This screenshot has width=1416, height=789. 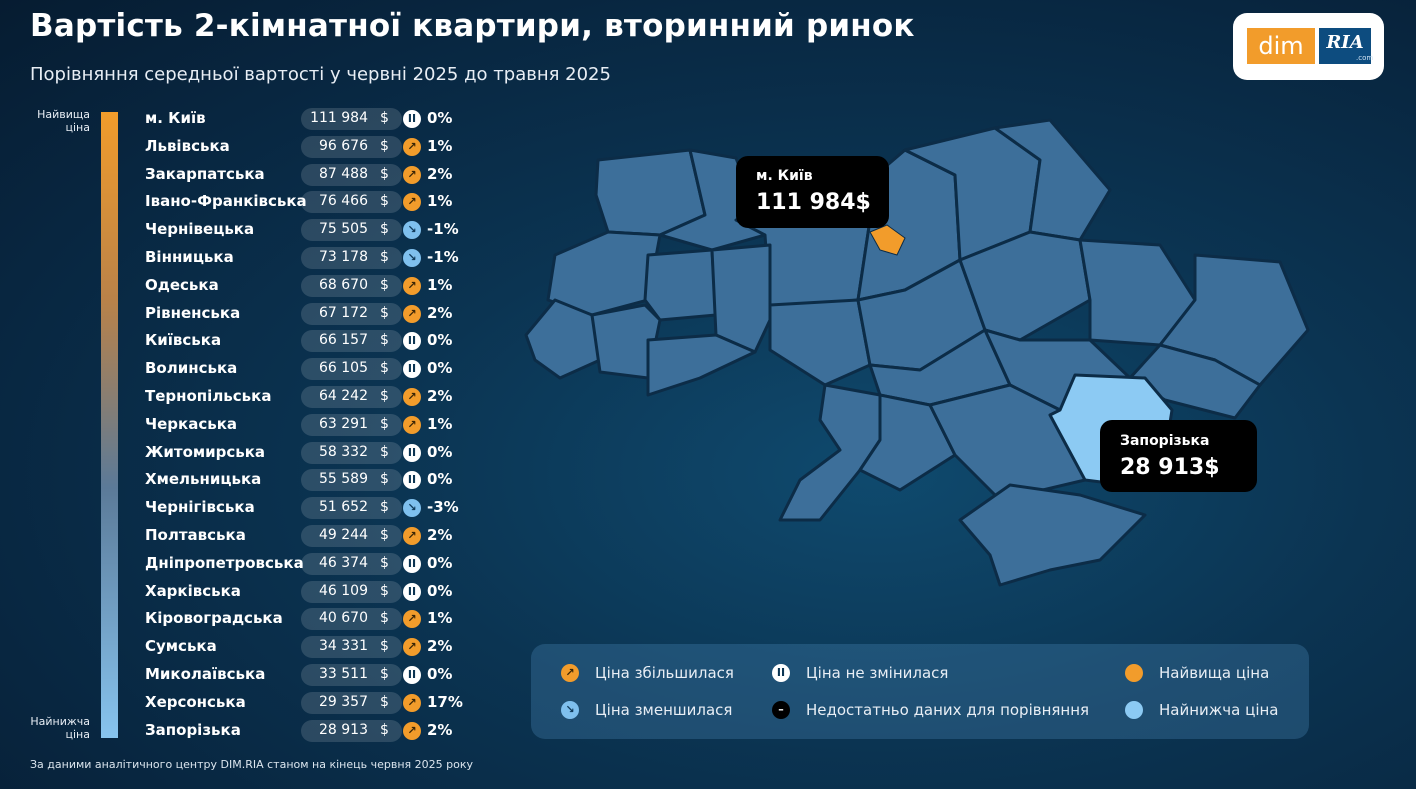 What do you see at coordinates (1345, 46) in the screenshot?
I see `logo-ria: RIA` at bounding box center [1345, 46].